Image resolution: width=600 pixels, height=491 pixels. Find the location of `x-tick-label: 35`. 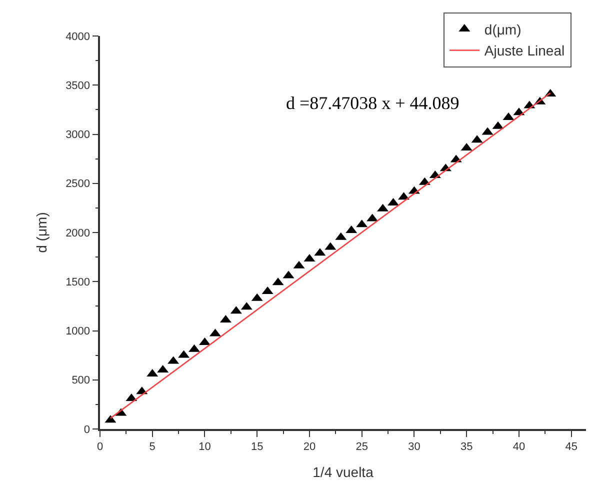

x-tick-label: 35 is located at coordinates (466, 446).